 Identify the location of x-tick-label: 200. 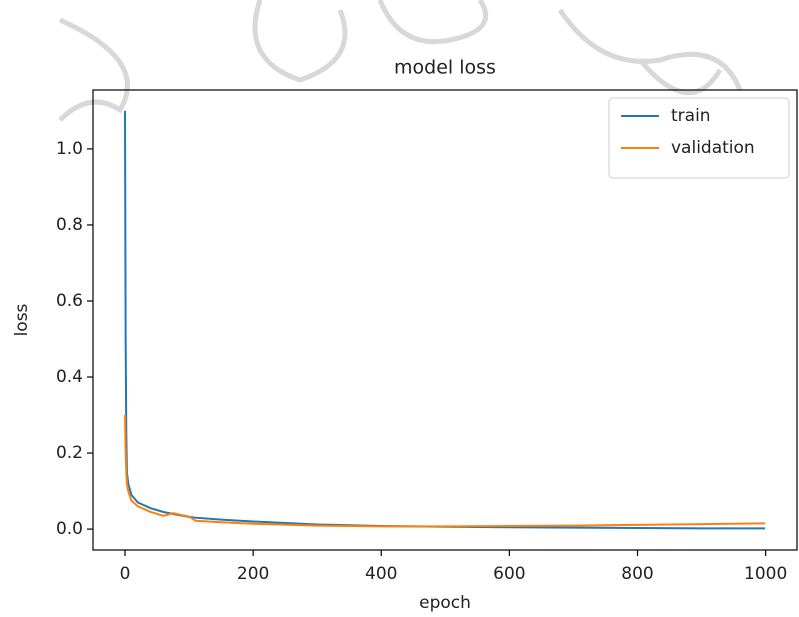
(253, 574).